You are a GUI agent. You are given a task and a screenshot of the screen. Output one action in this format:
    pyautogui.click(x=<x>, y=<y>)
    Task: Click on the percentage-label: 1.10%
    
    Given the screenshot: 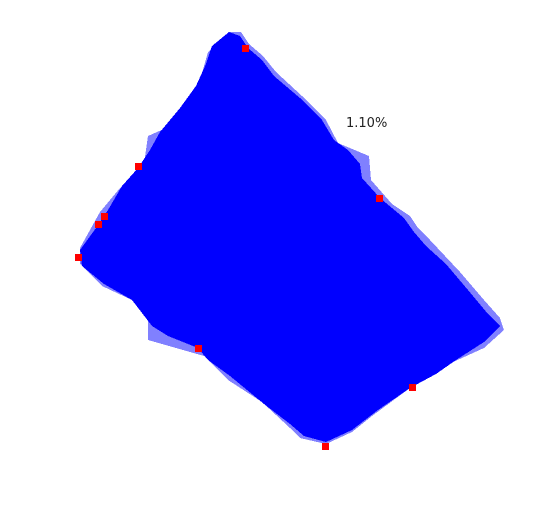 What is the action you would take?
    pyautogui.click(x=366, y=123)
    